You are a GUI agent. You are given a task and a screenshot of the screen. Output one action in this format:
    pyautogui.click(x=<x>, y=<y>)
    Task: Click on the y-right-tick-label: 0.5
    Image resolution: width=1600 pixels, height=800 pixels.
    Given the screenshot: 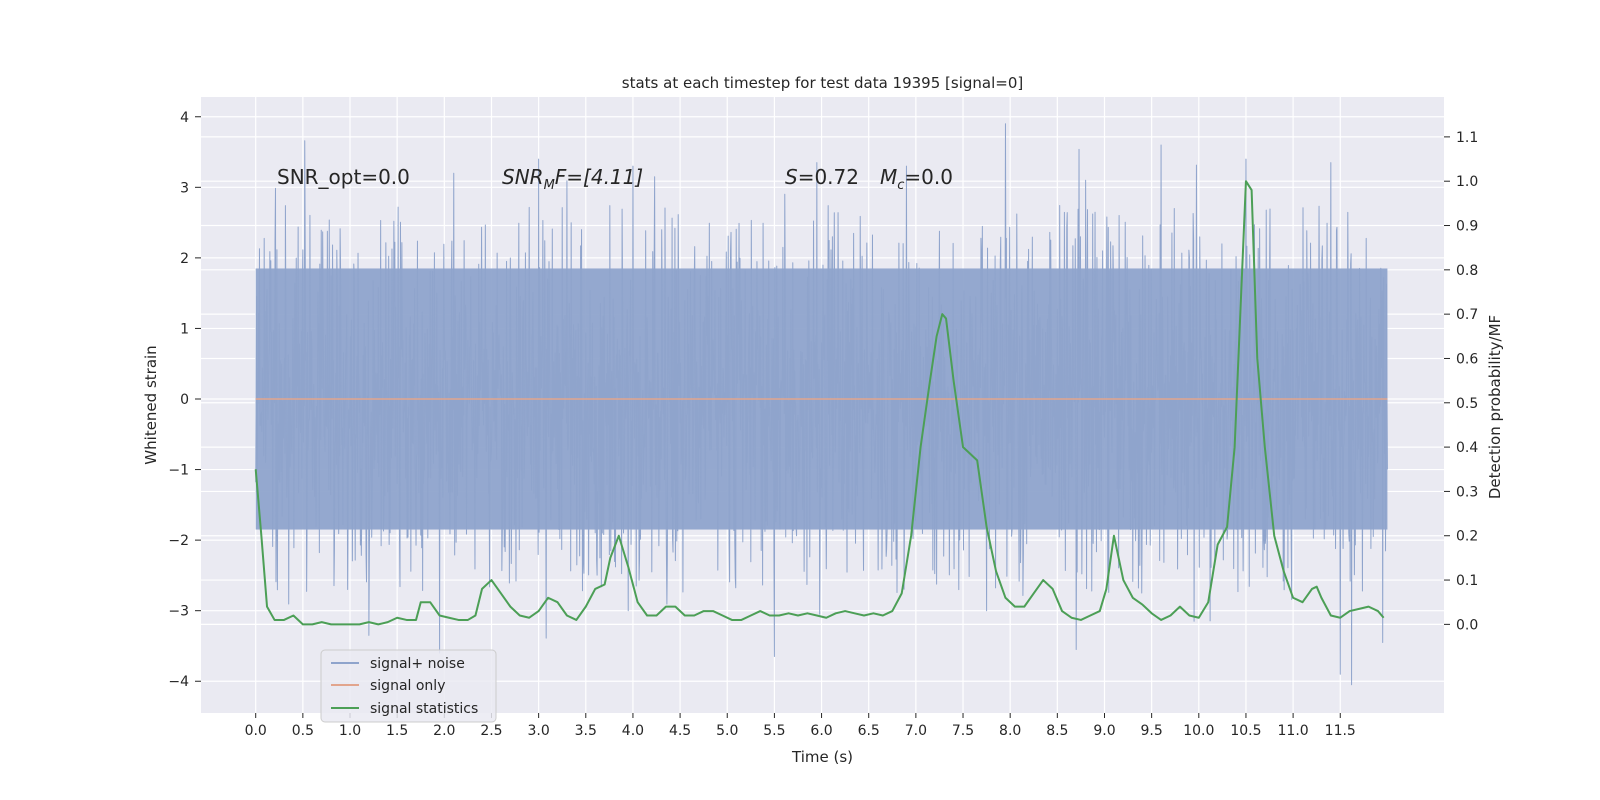 What is the action you would take?
    pyautogui.click(x=1467, y=404)
    